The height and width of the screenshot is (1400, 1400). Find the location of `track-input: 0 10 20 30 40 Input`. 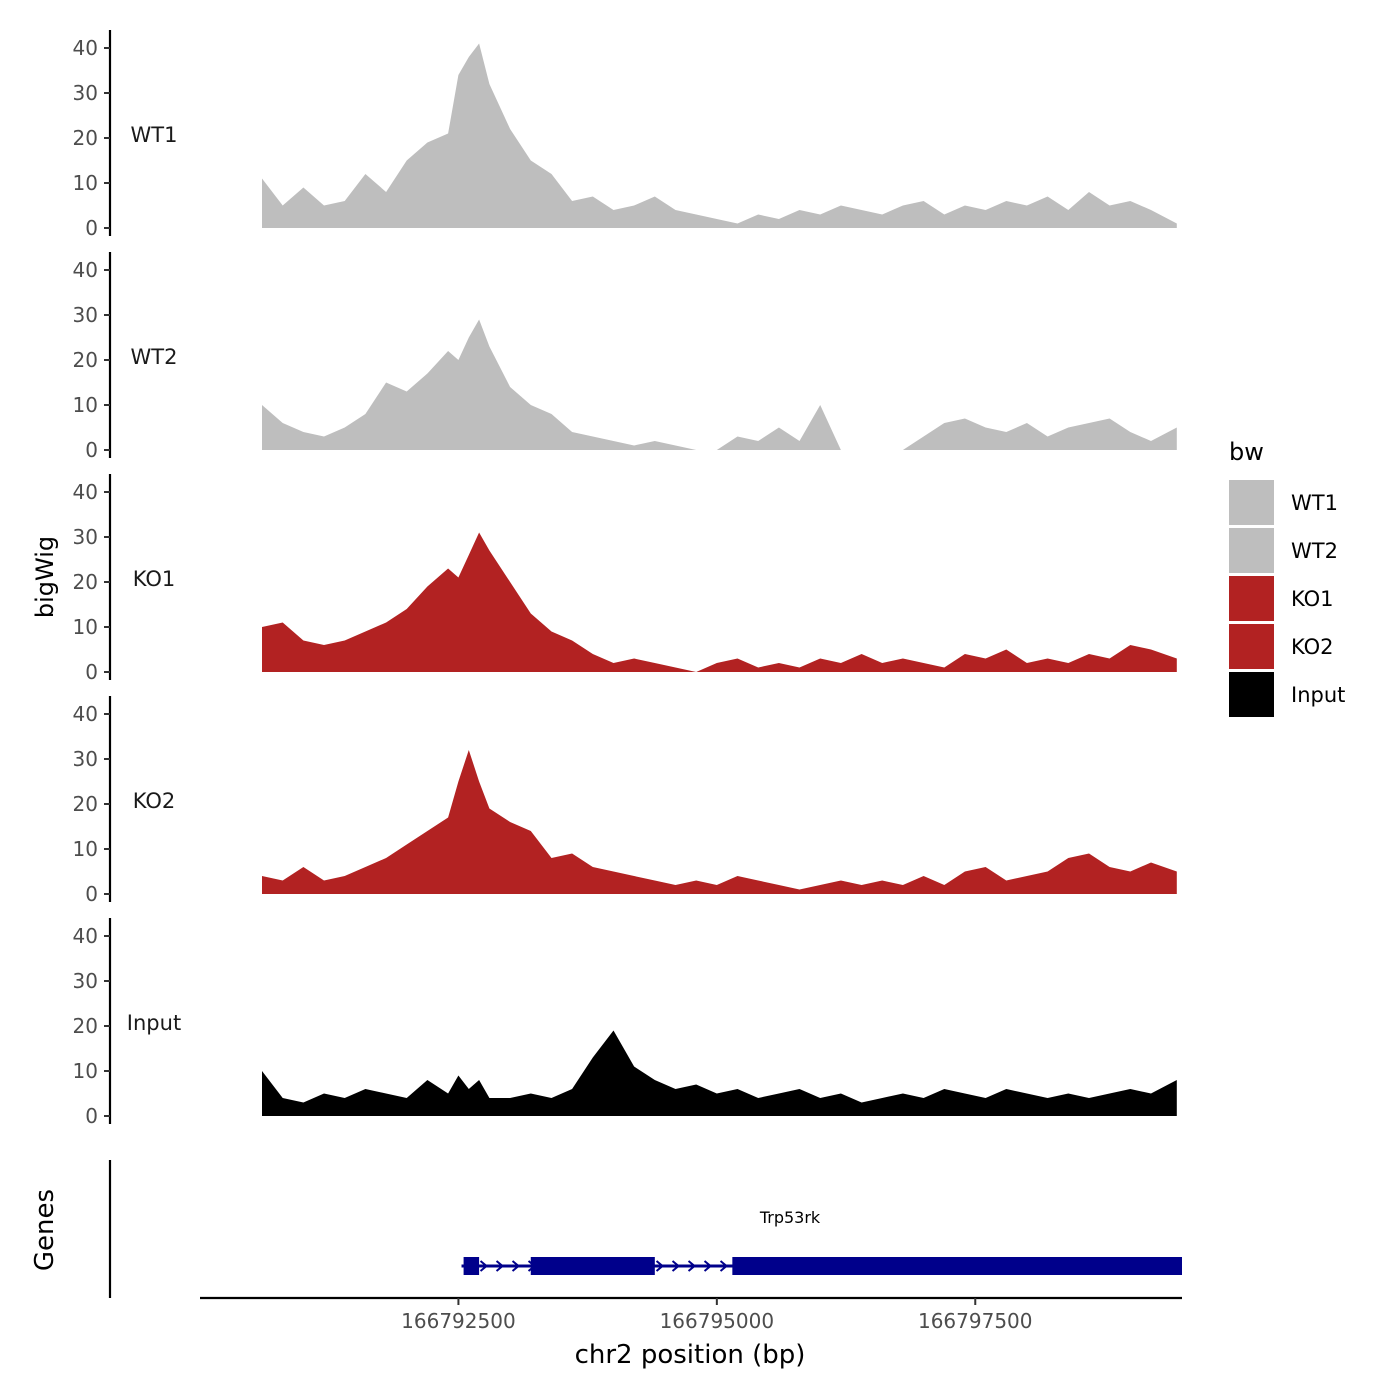

track-input: 0 10 20 30 40 Input is located at coordinates (625, 1023).